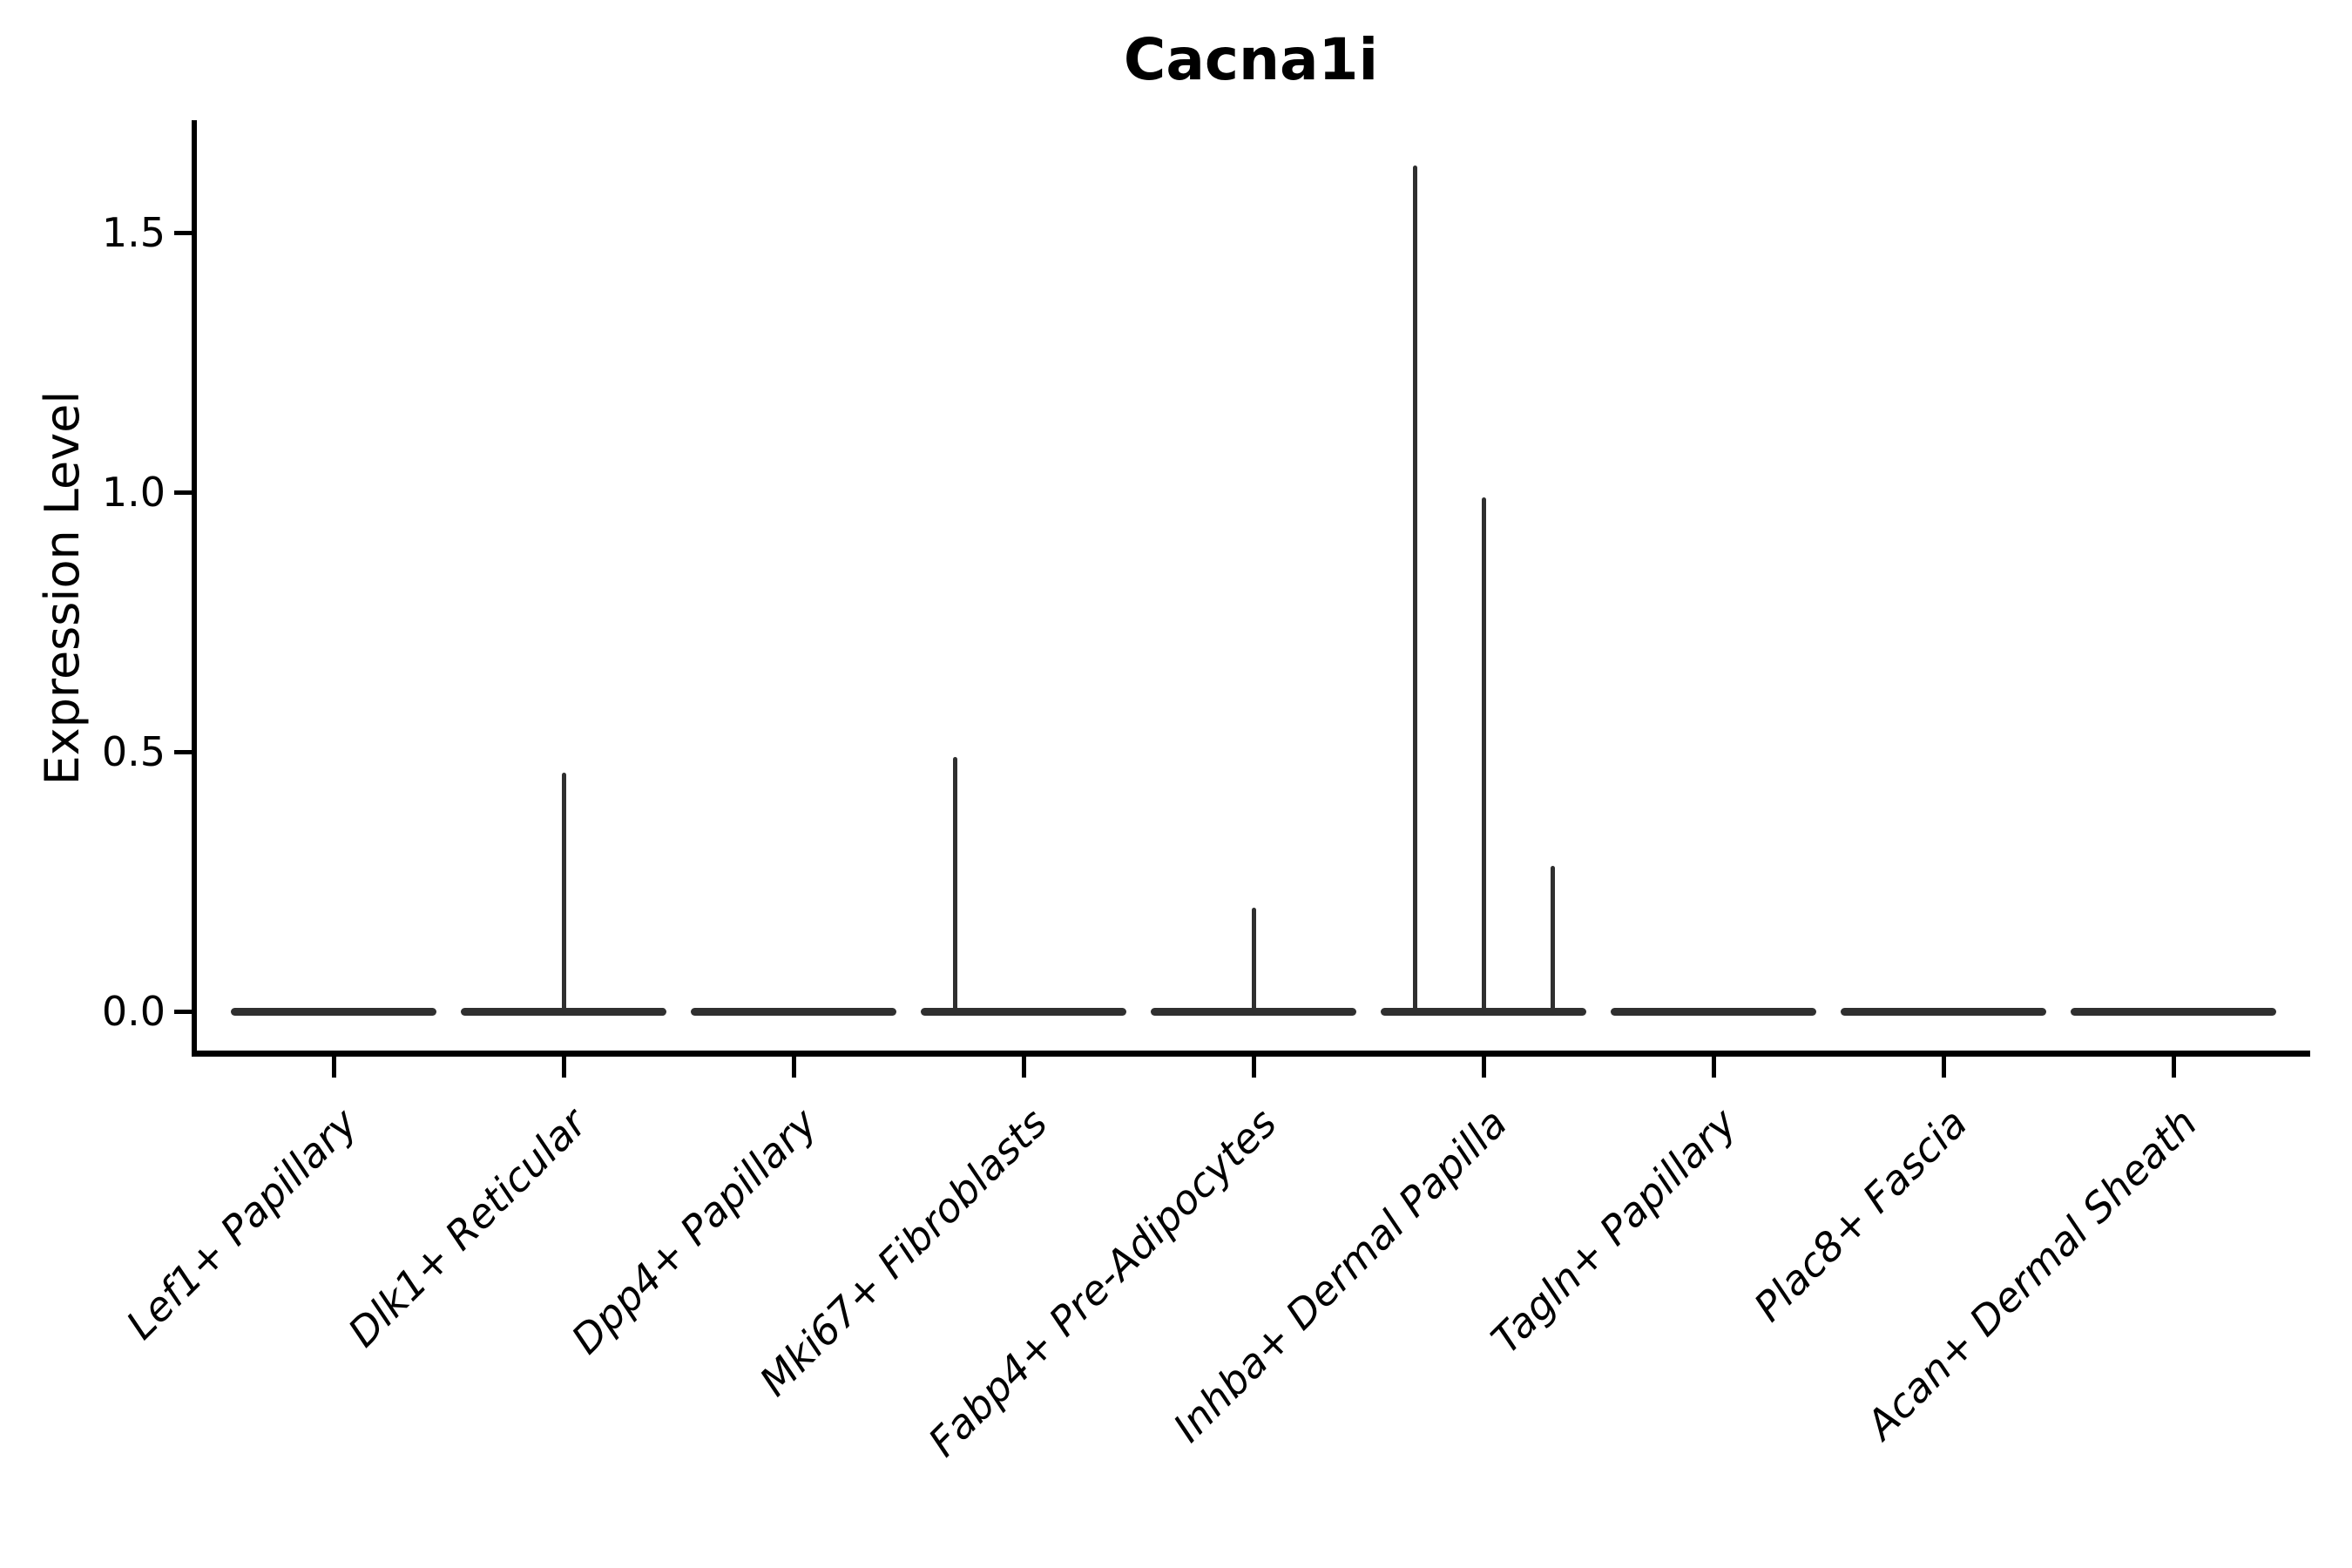  Describe the element at coordinates (694, 1231) in the screenshot. I see `x-tick-label: Dpp4+ Papillary` at that location.